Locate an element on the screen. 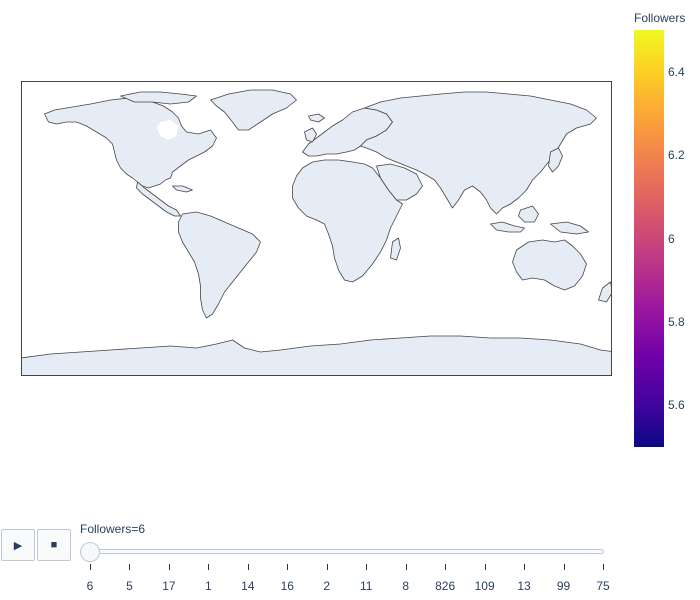 Image resolution: width=700 pixels, height=600 pixels. landmass-iceland is located at coordinates (316, 118).